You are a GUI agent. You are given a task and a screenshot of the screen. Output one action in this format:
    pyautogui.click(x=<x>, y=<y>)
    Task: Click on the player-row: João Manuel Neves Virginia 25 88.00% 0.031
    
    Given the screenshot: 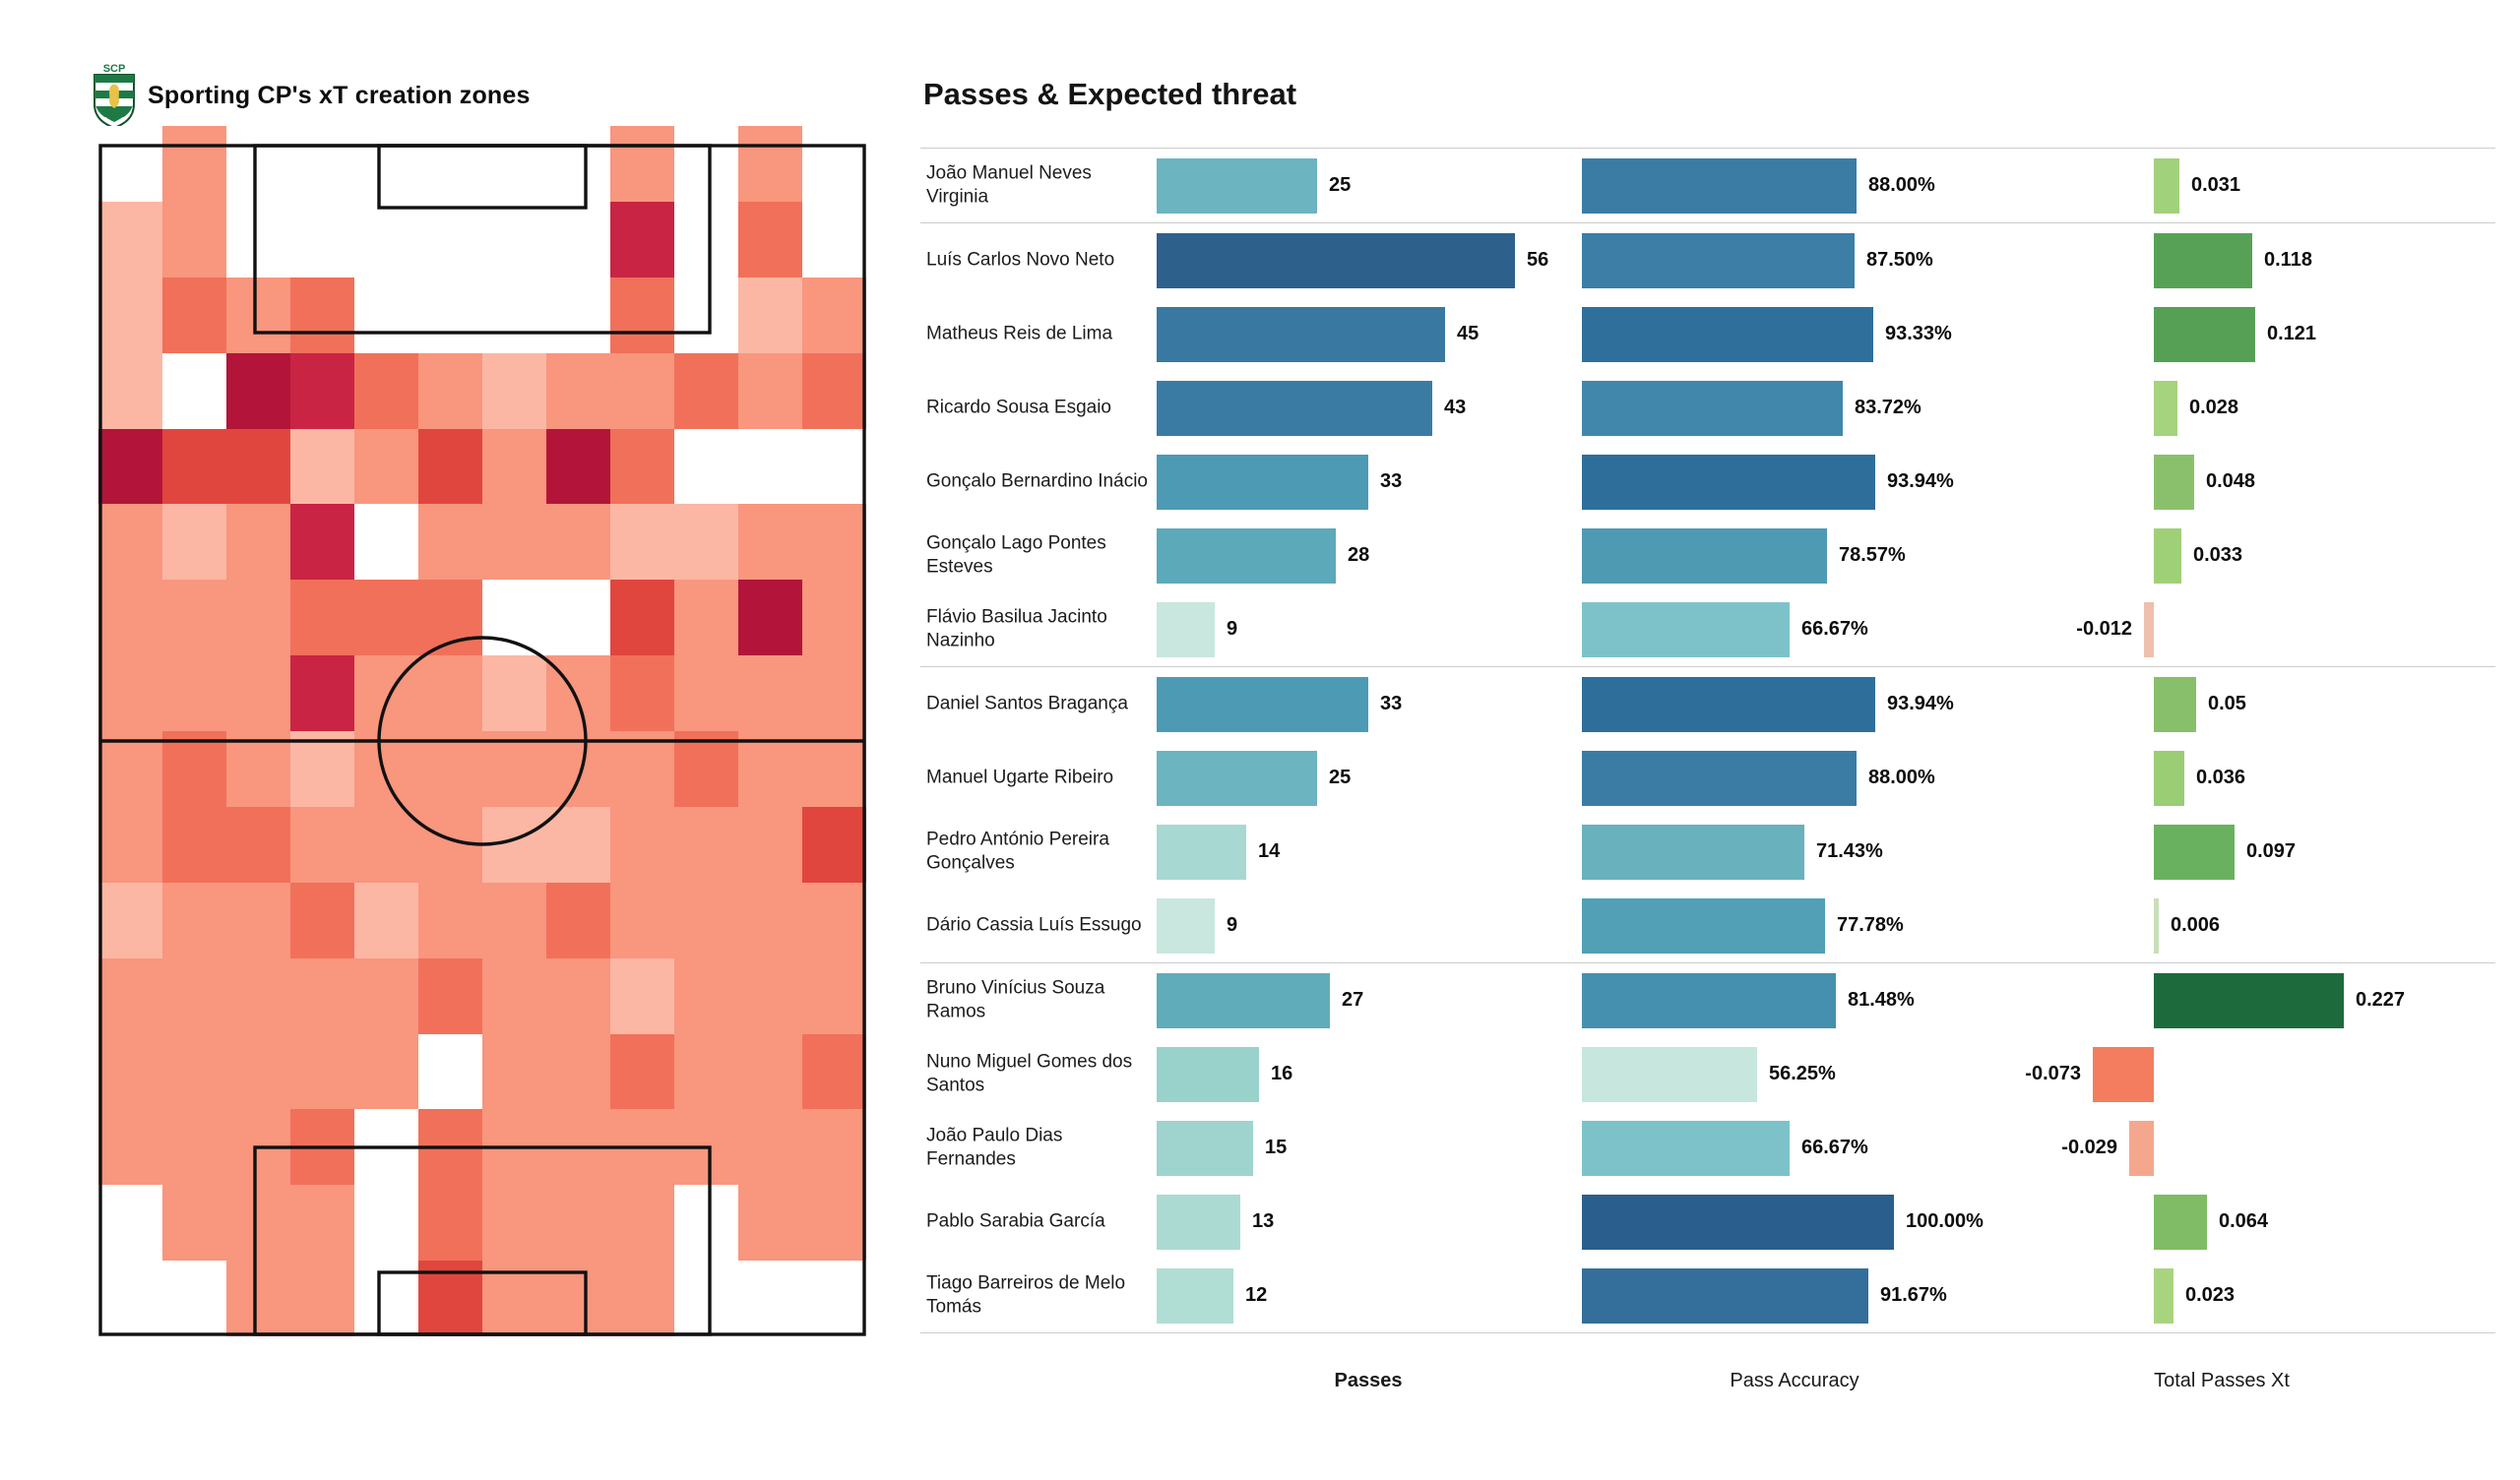 What is the action you would take?
    pyautogui.click(x=1707, y=186)
    